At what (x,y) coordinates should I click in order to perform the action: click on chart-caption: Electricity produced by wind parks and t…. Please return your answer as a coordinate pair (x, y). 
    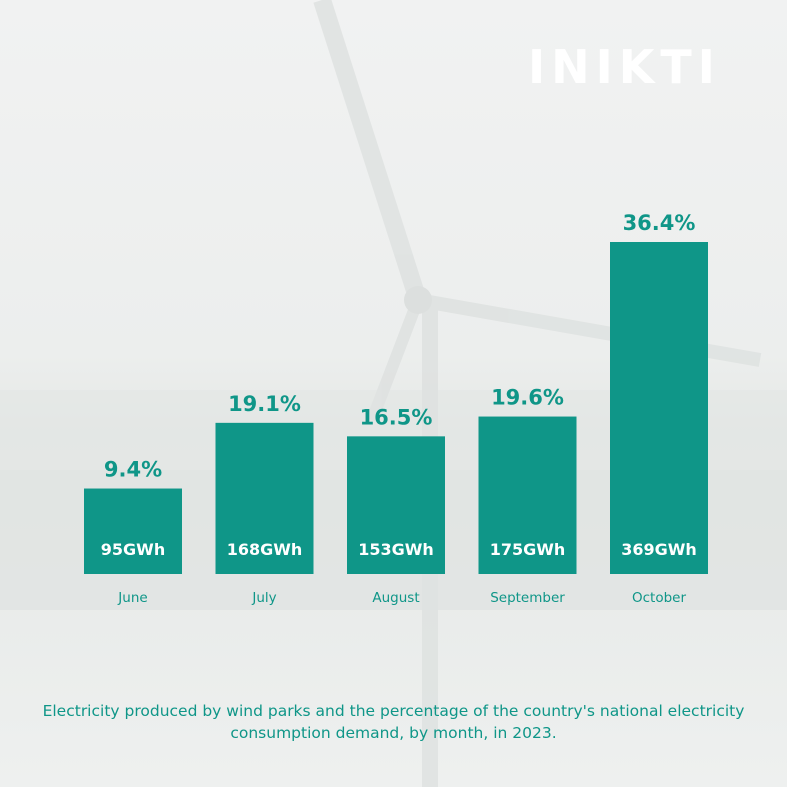
    Looking at the image, I should click on (393, 722).